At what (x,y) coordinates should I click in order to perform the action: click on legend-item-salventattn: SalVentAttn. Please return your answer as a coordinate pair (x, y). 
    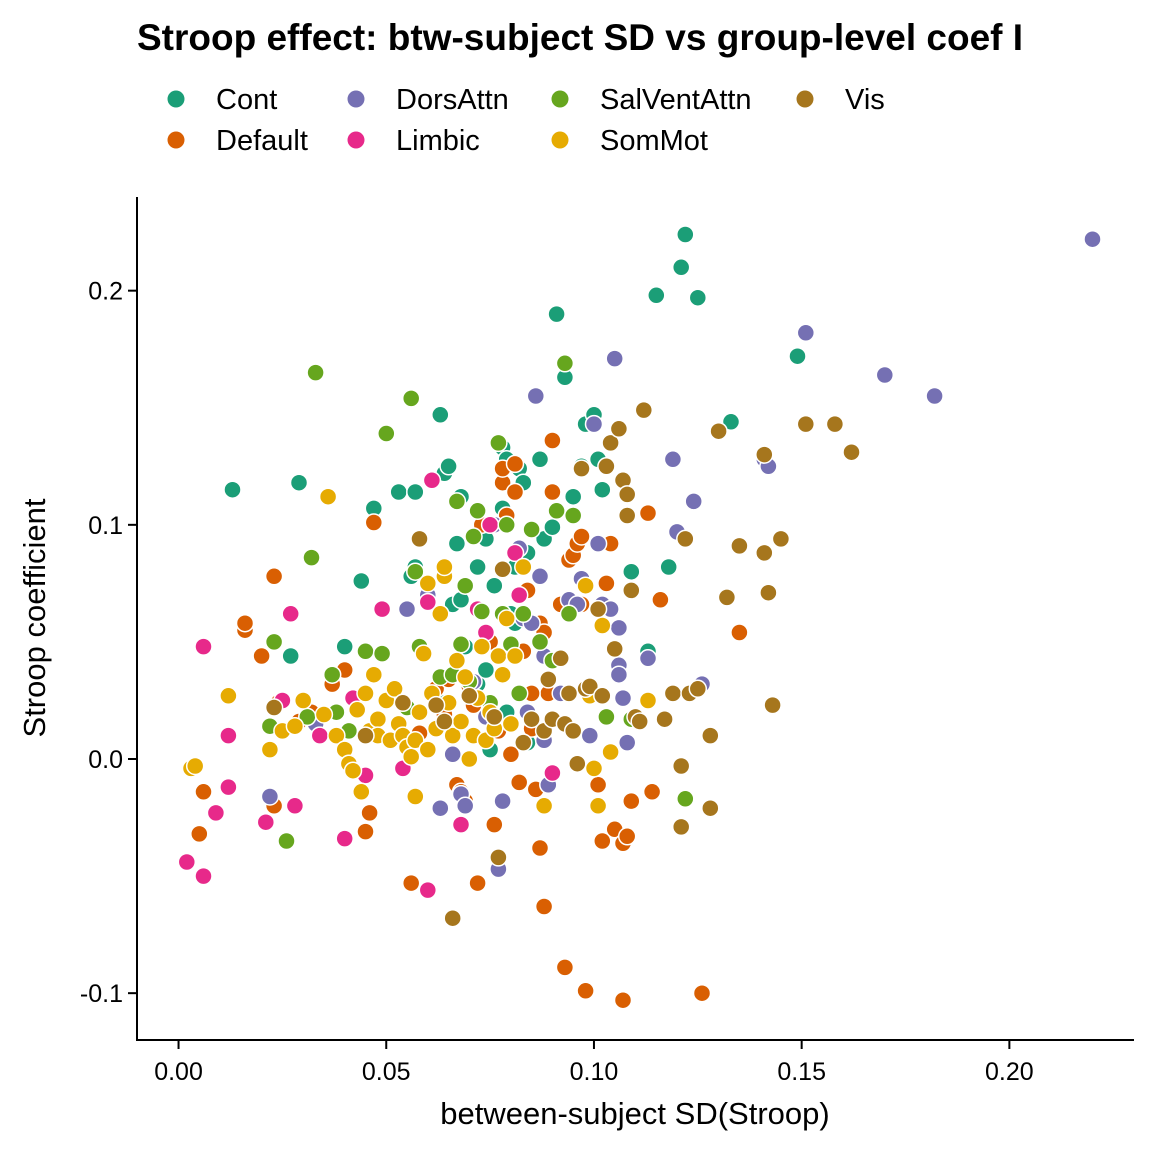
    Looking at the image, I should click on (651, 100).